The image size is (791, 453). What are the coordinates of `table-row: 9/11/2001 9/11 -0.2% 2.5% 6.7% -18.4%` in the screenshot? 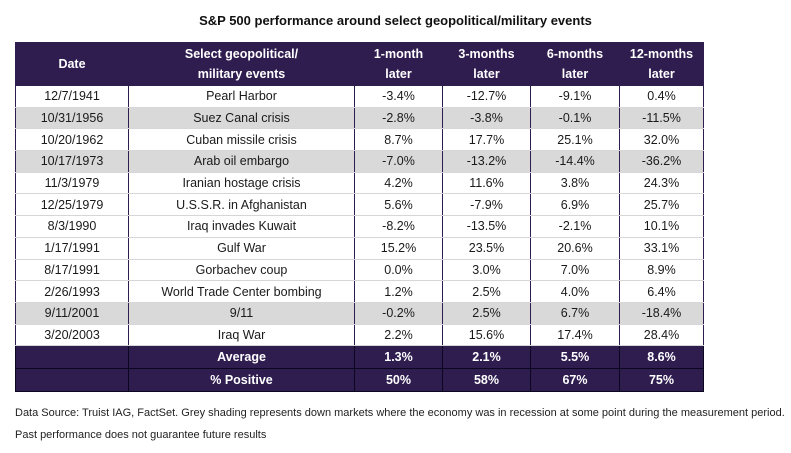 It's located at (359, 313).